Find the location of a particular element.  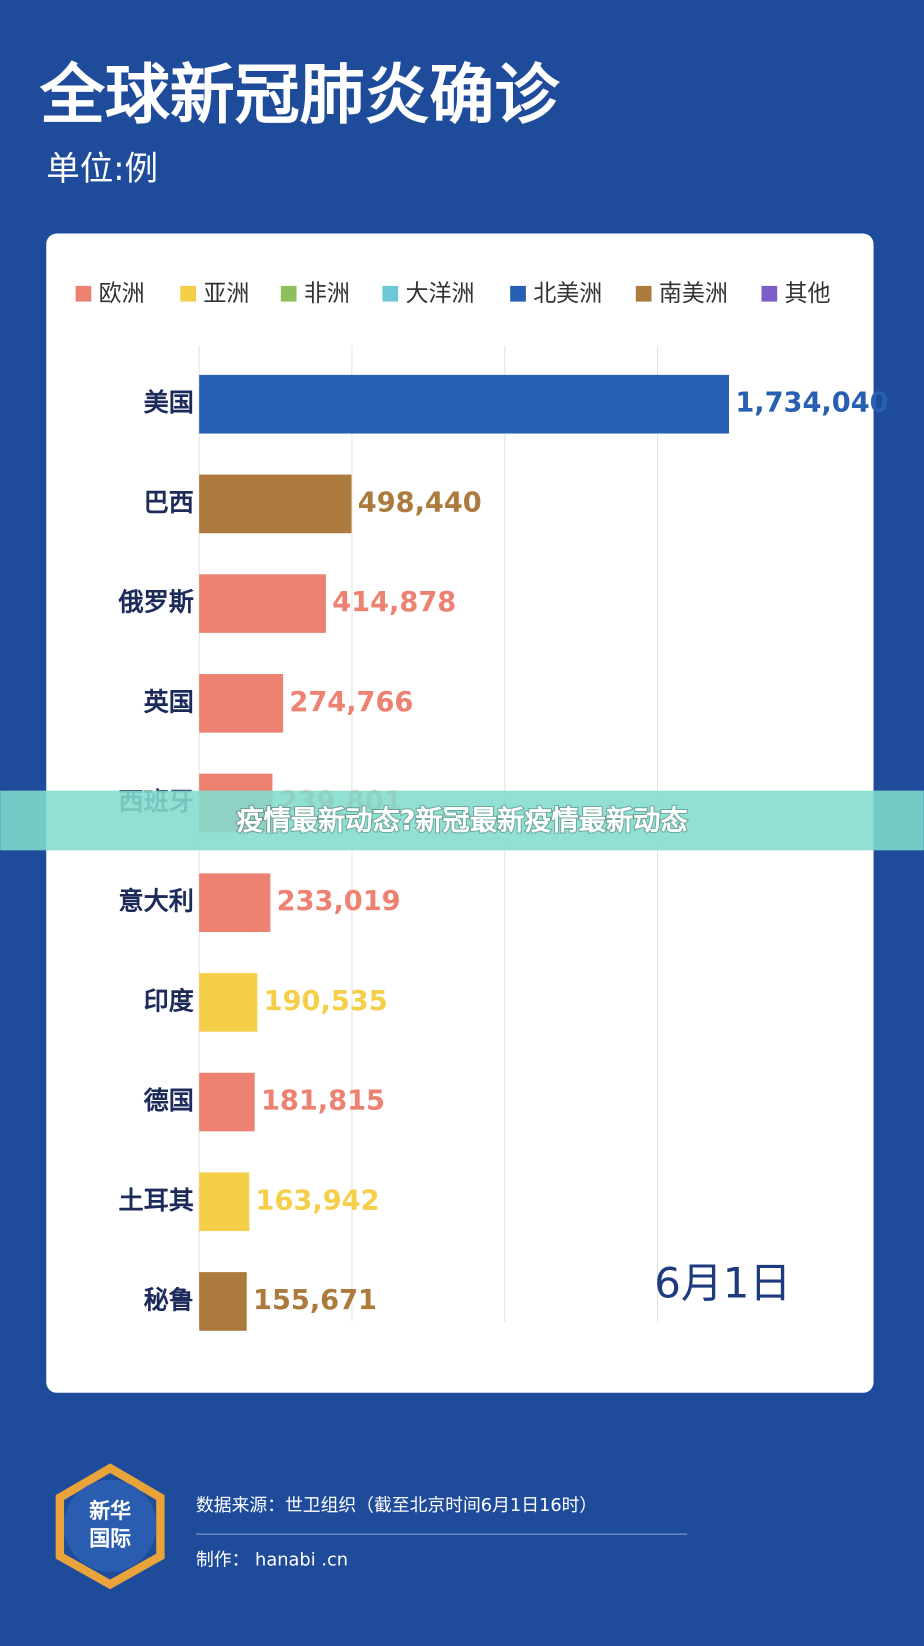

category-label: 土耳其 is located at coordinates (156, 1200).